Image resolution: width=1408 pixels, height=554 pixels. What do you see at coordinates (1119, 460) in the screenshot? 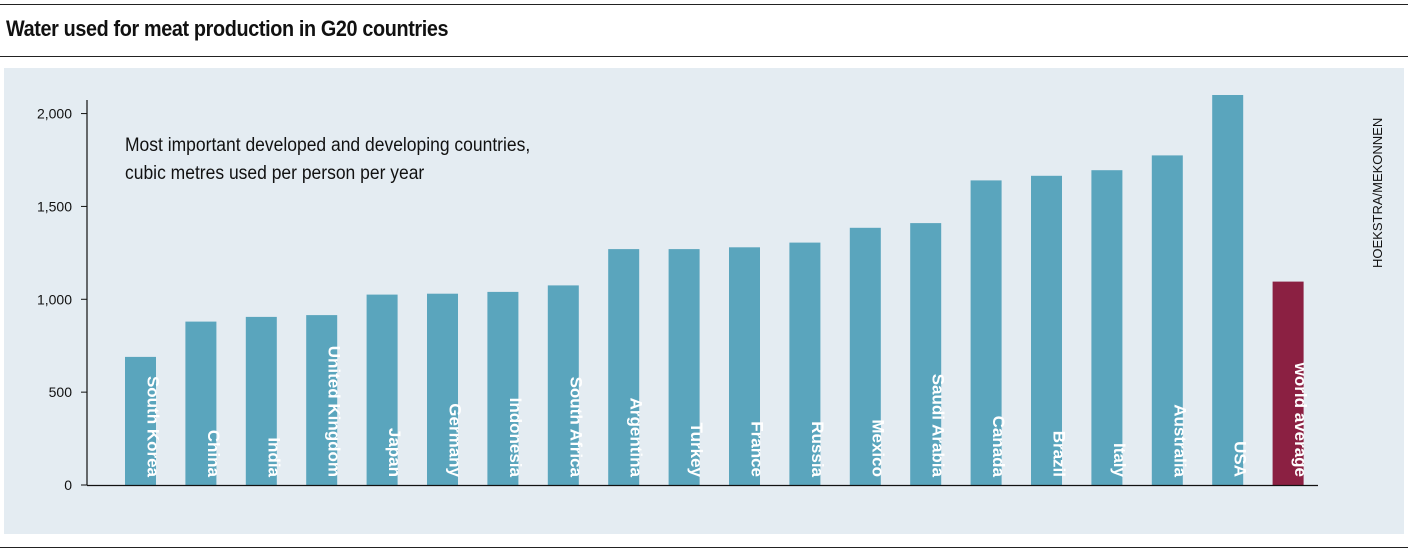
I see `bar-label: Italy` at bounding box center [1119, 460].